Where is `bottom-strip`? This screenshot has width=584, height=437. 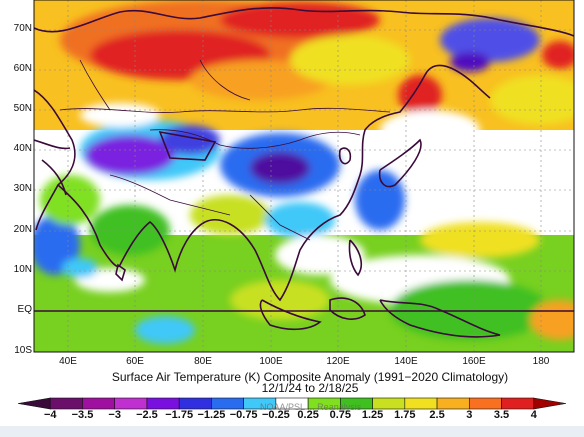
bottom-strip is located at coordinates (292, 431).